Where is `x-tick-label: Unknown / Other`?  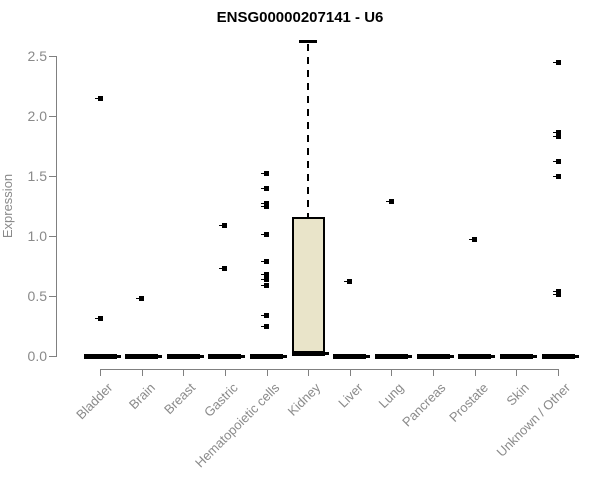
x-tick-label: Unknown / Other is located at coordinates (534, 420).